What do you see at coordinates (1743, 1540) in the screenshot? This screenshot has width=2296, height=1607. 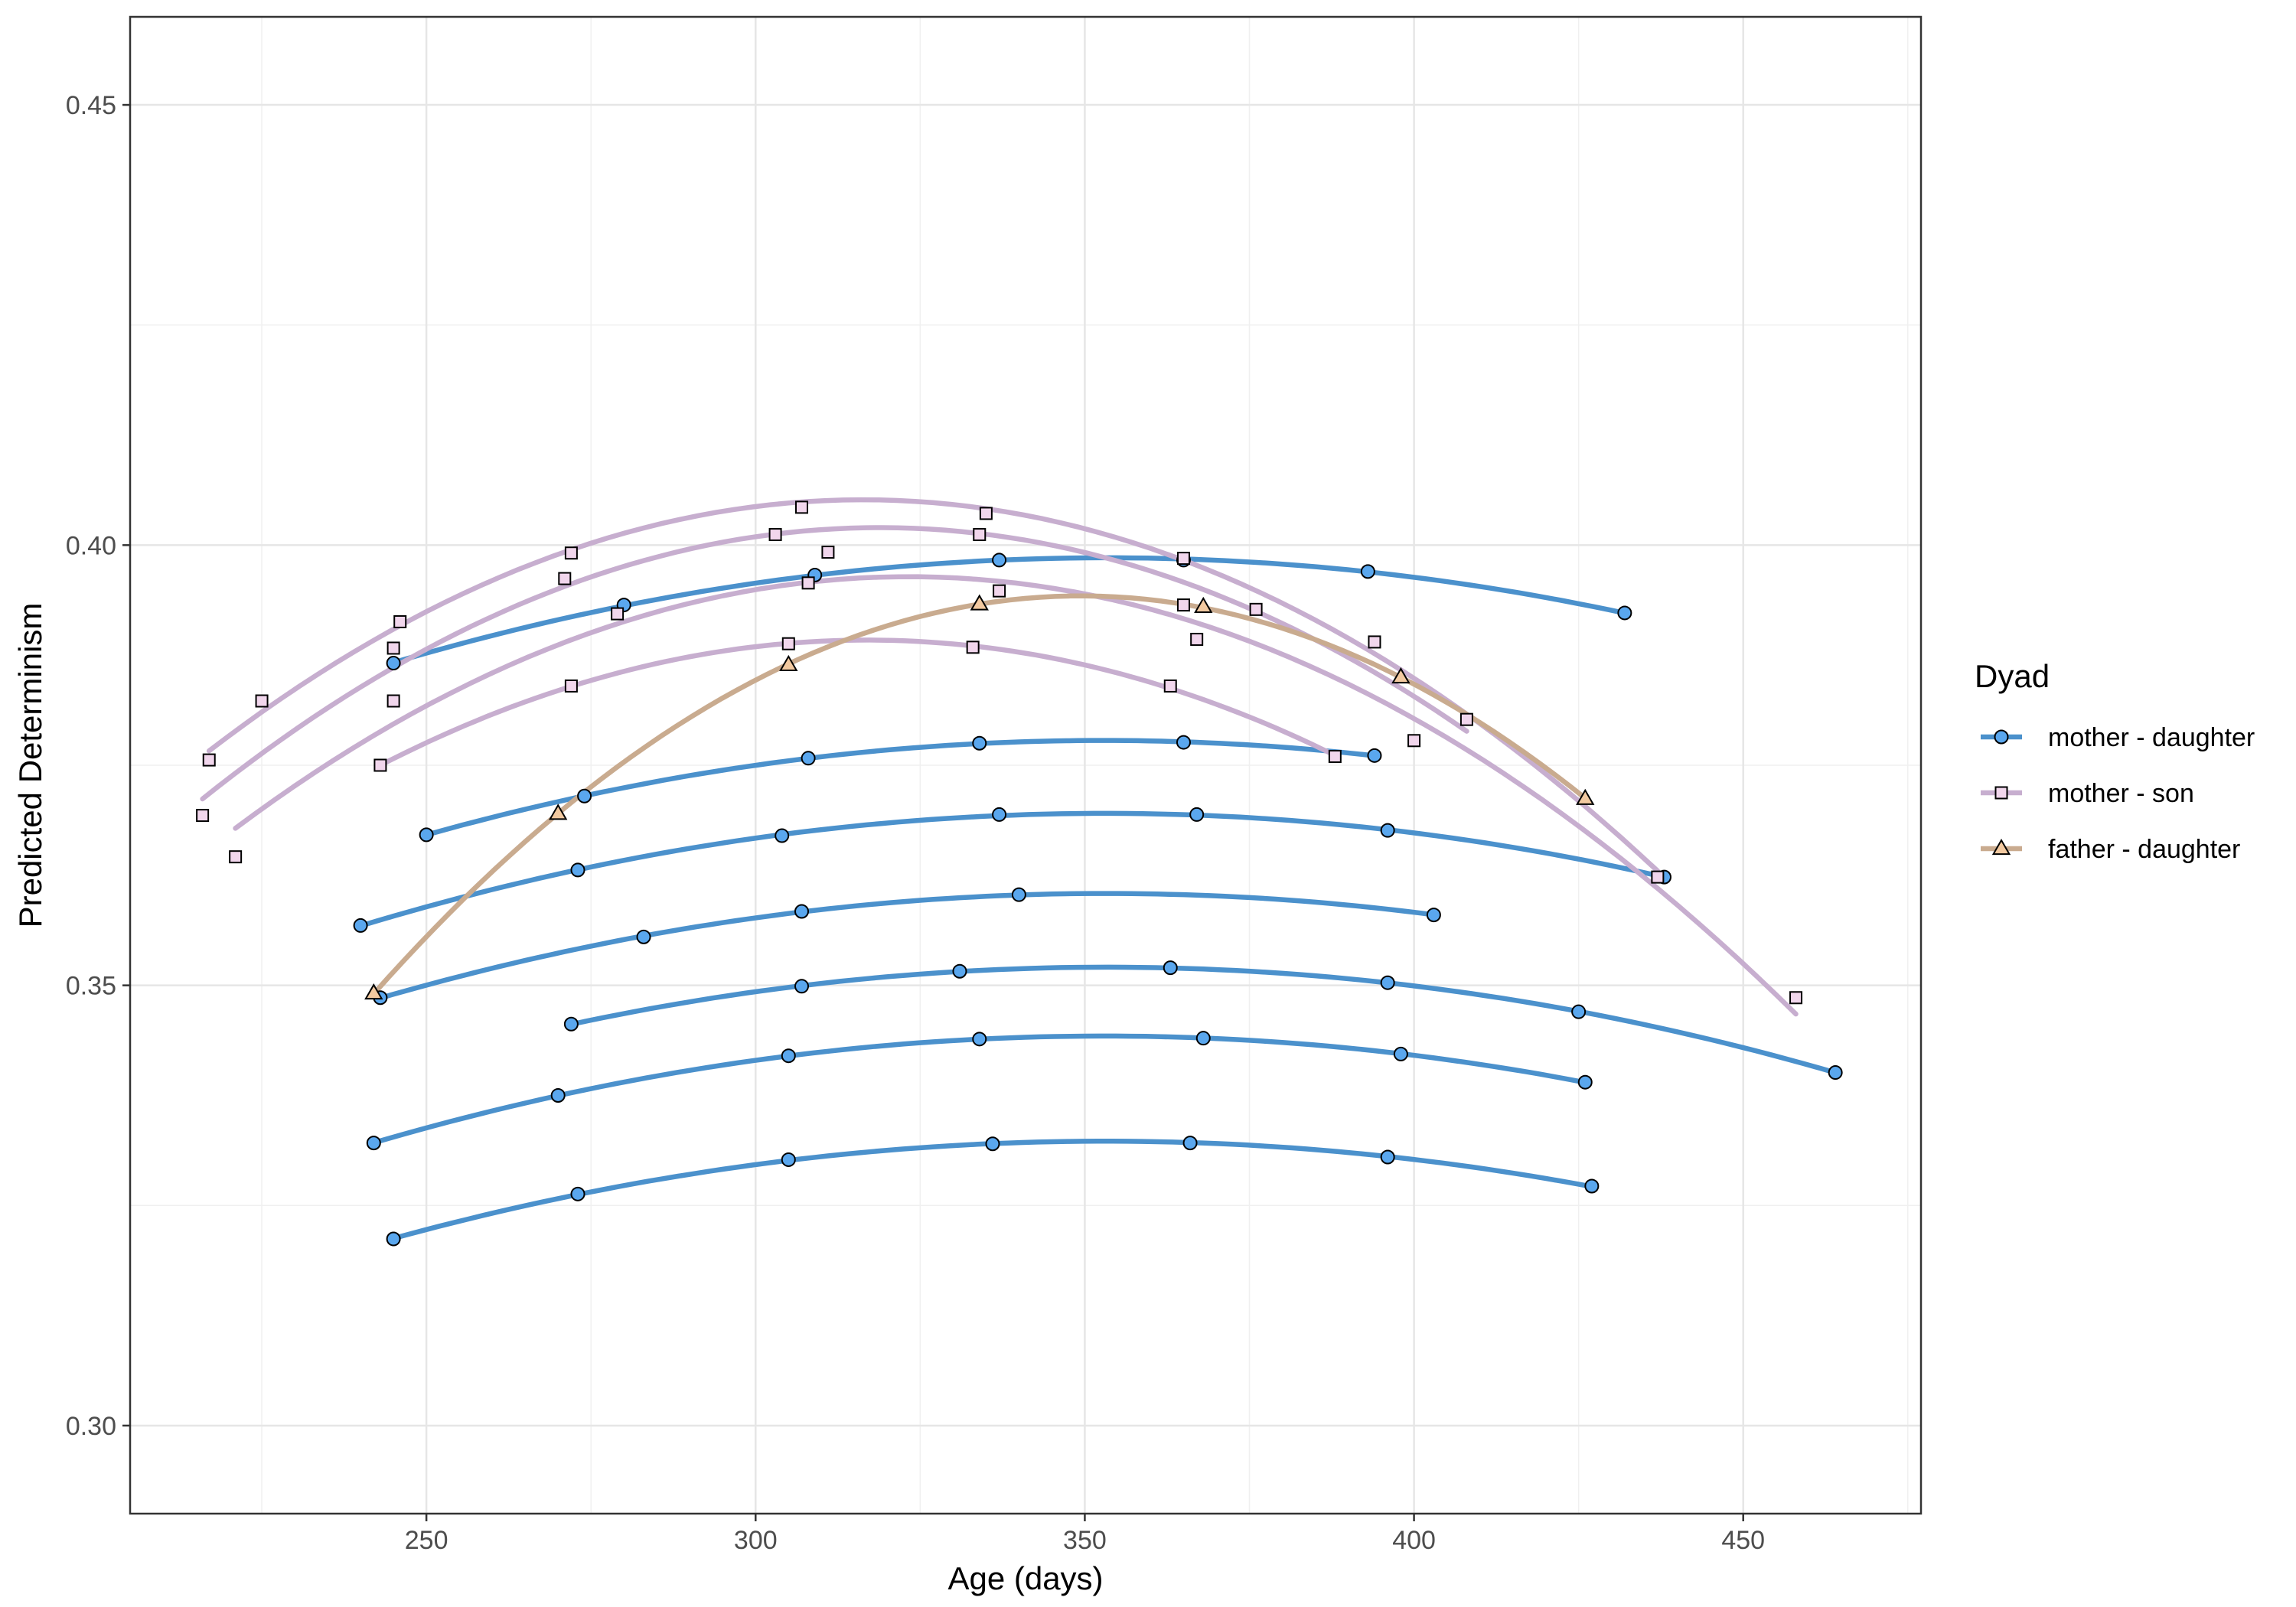 I see `x-tick-label: 450` at bounding box center [1743, 1540].